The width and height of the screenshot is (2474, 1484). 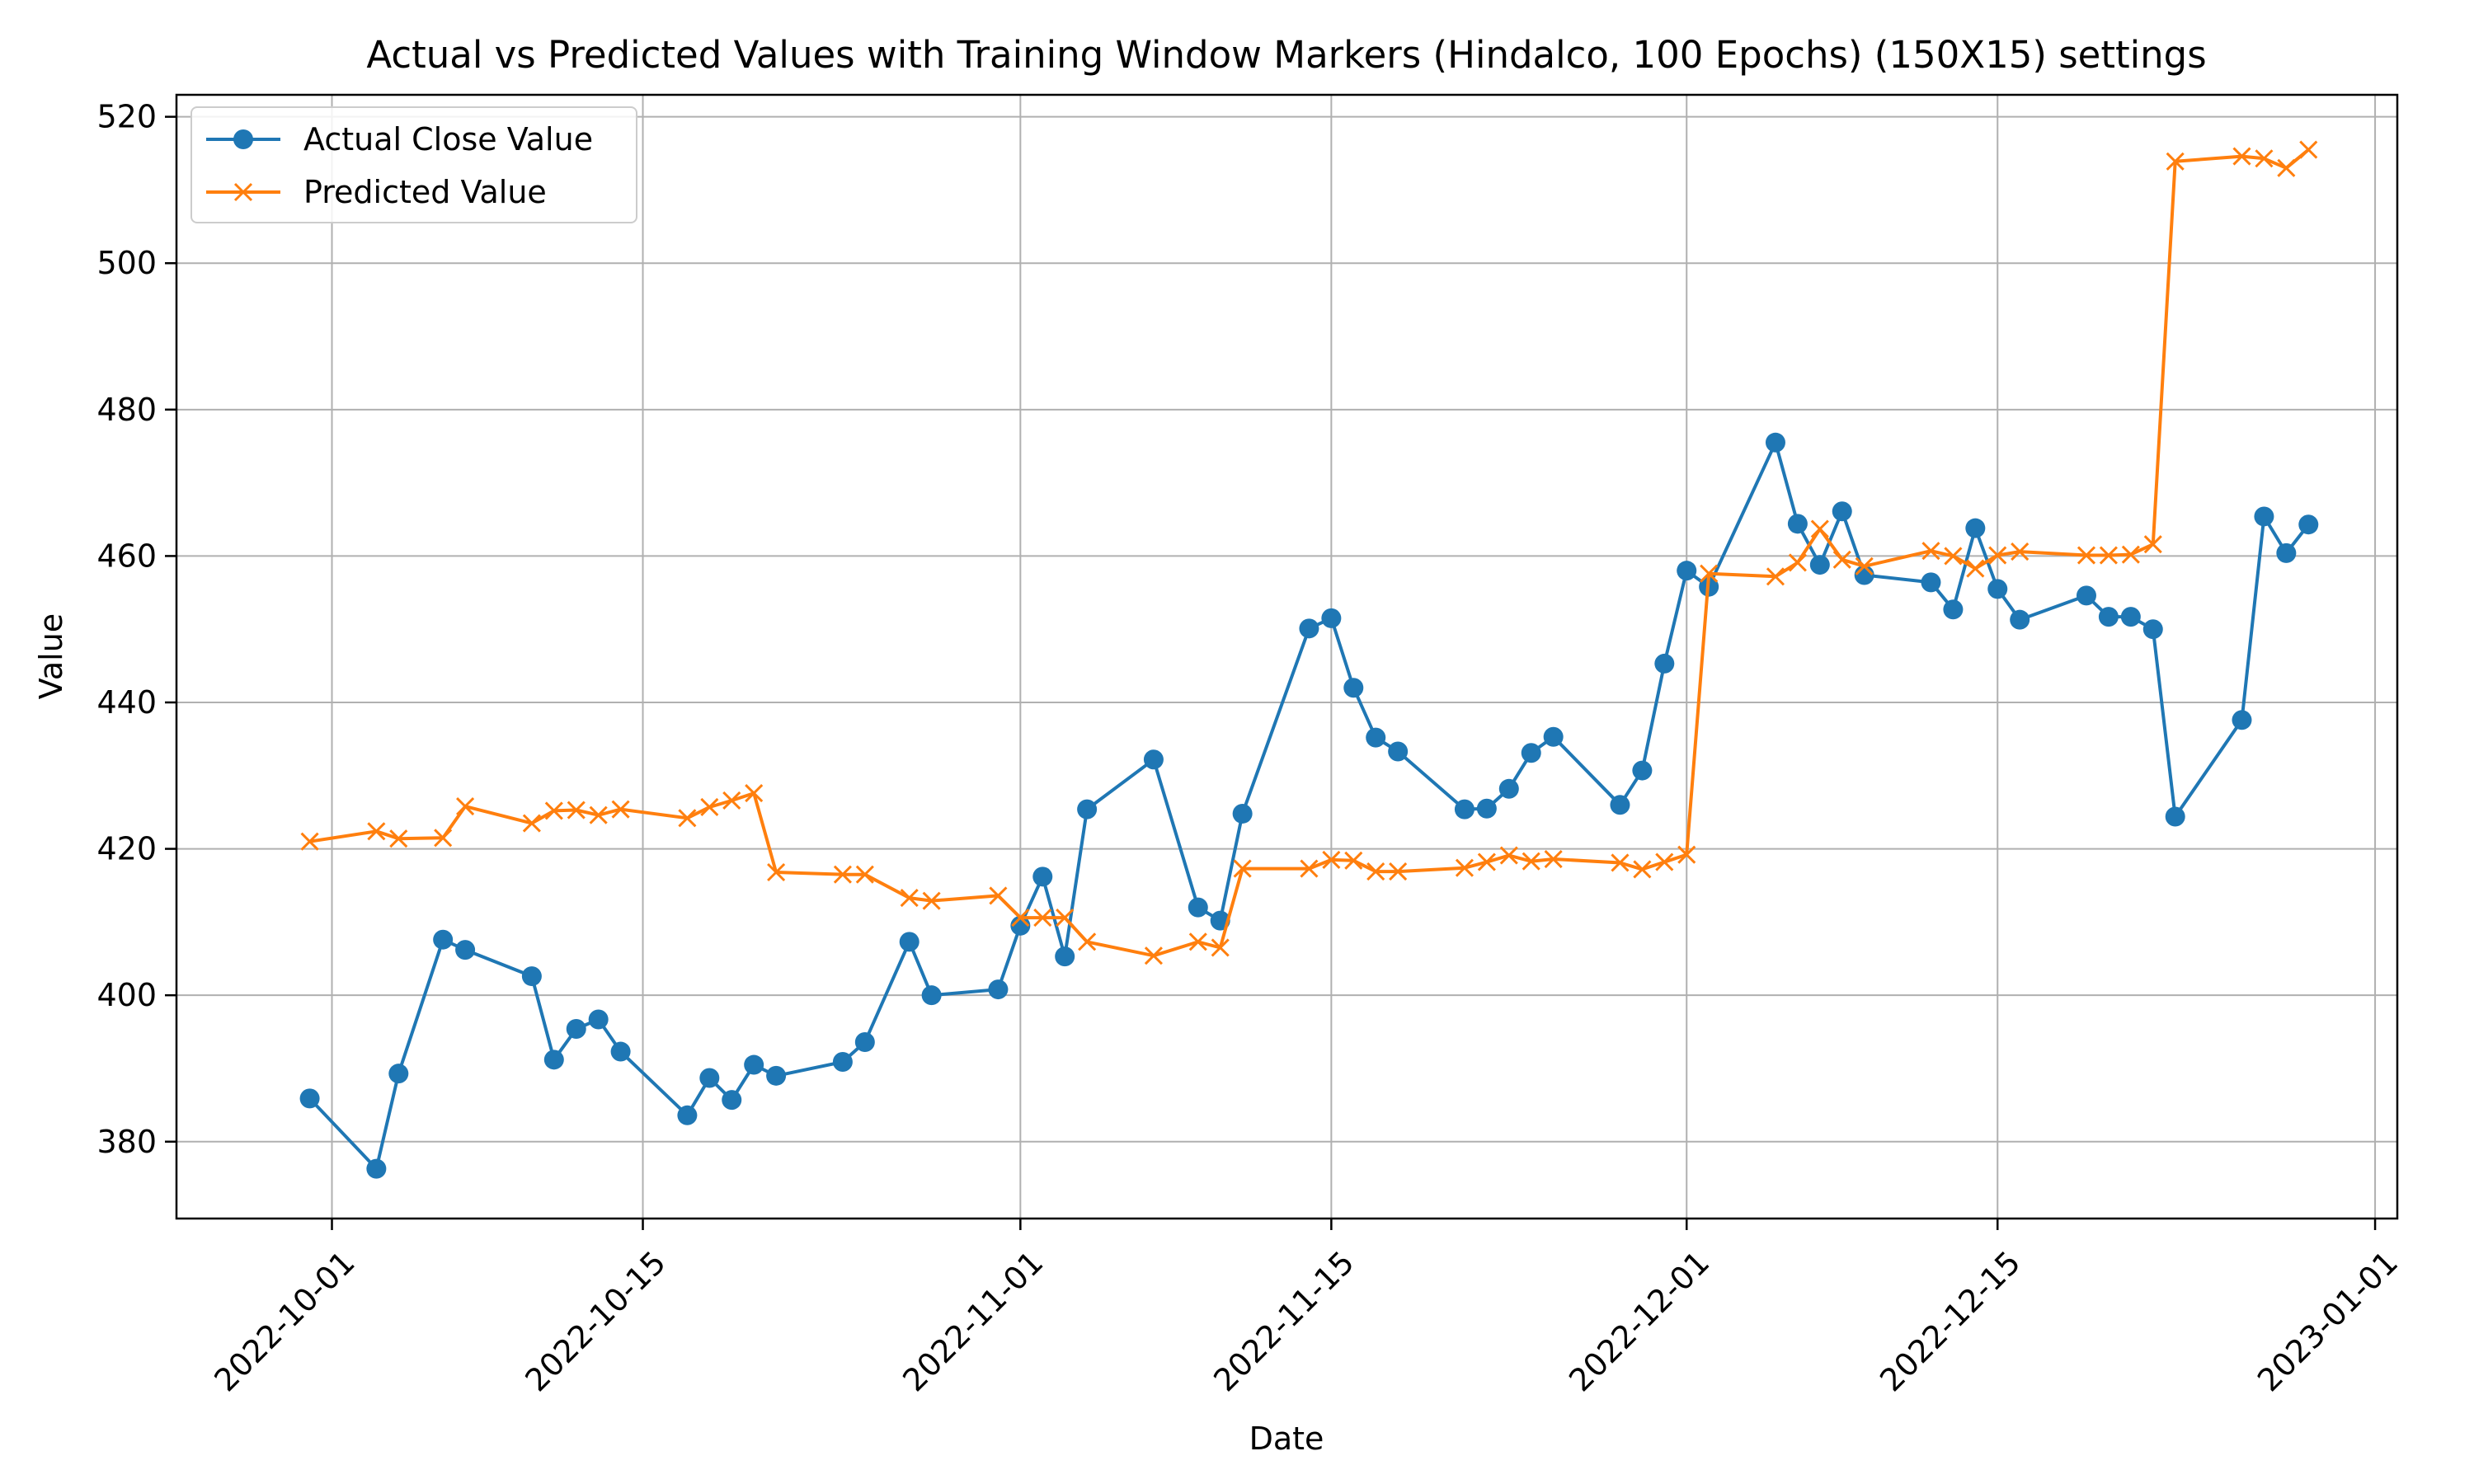 What do you see at coordinates (448, 139) in the screenshot?
I see `legend-label-actual: Actual Close Value` at bounding box center [448, 139].